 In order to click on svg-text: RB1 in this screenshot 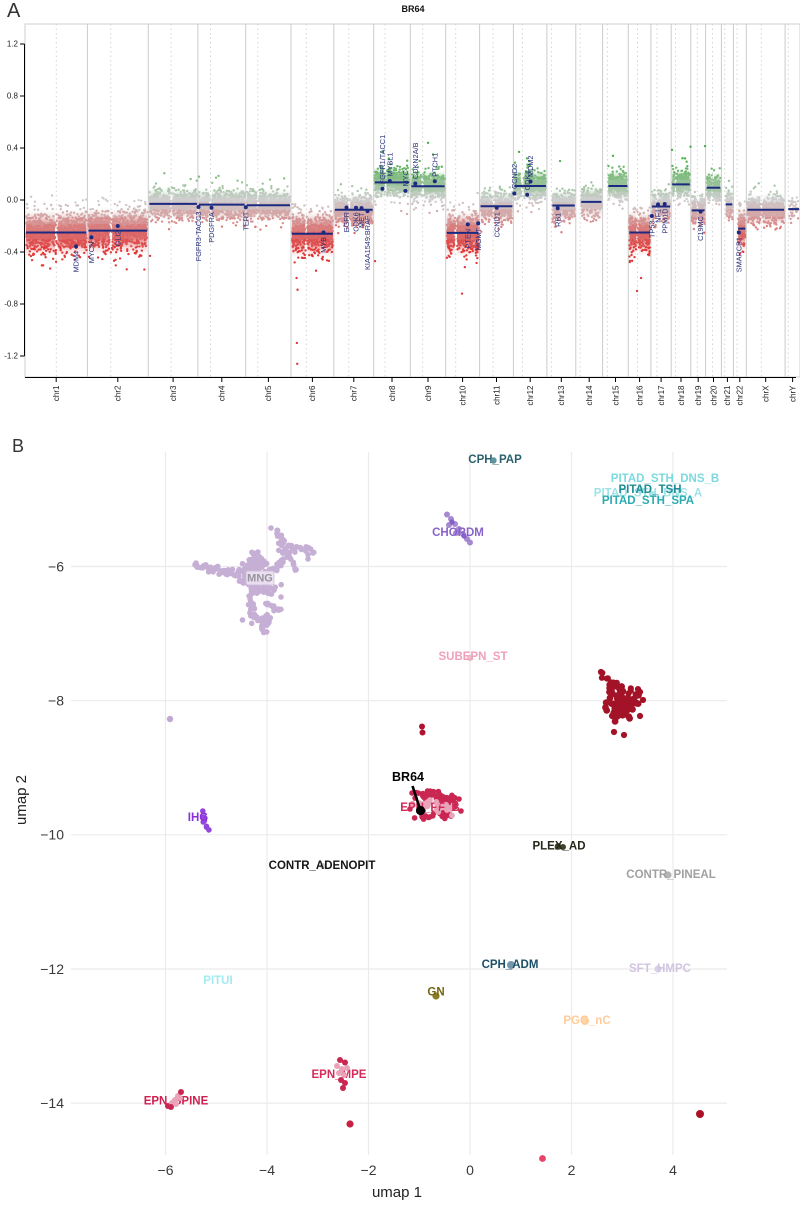, I will do `click(557, 220)`.